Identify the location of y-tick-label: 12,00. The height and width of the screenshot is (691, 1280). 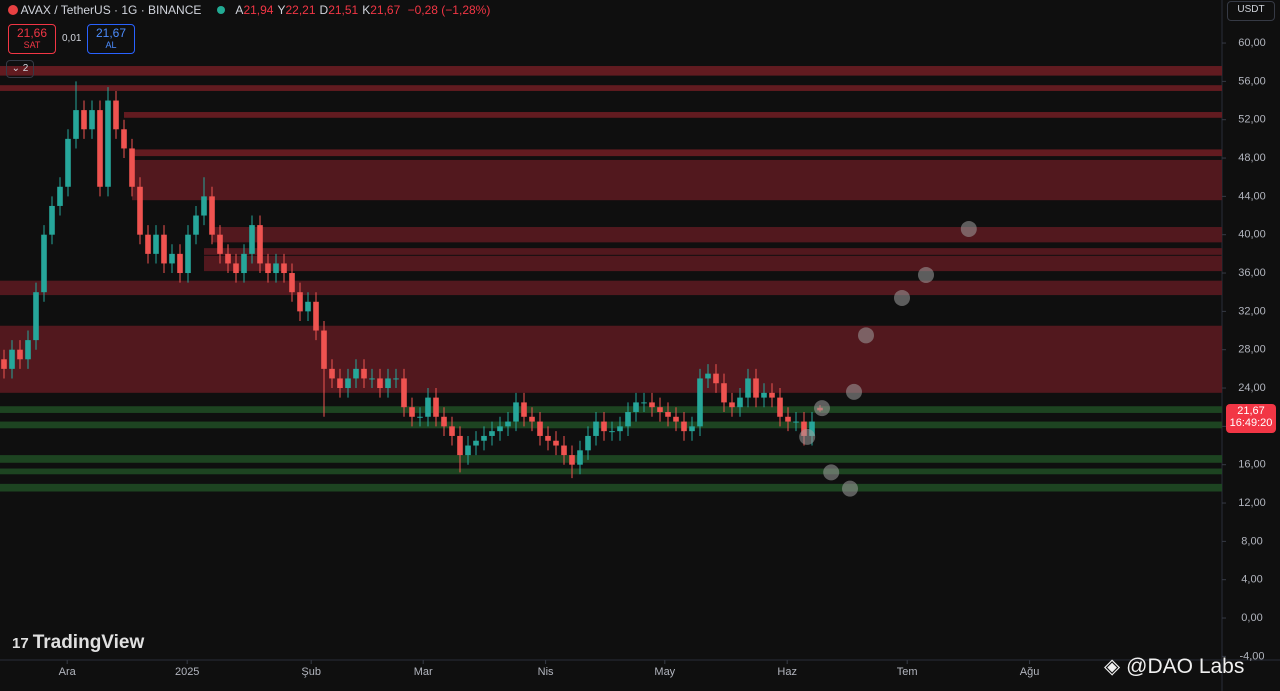
(1252, 503).